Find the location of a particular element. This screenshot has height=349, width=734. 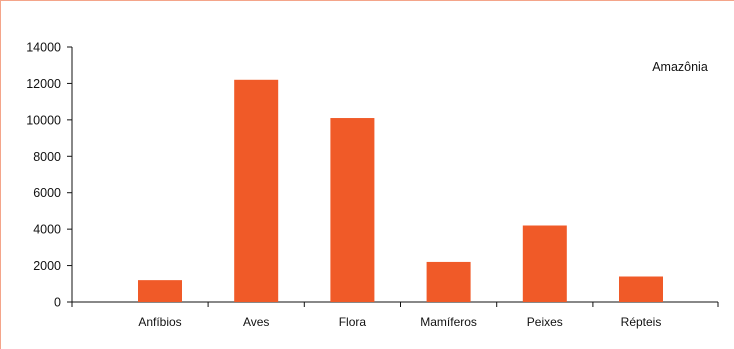

y-axis-tick-labels: 0 2000 4000 6000 8000 10000 12000 14000 is located at coordinates (43, 175).